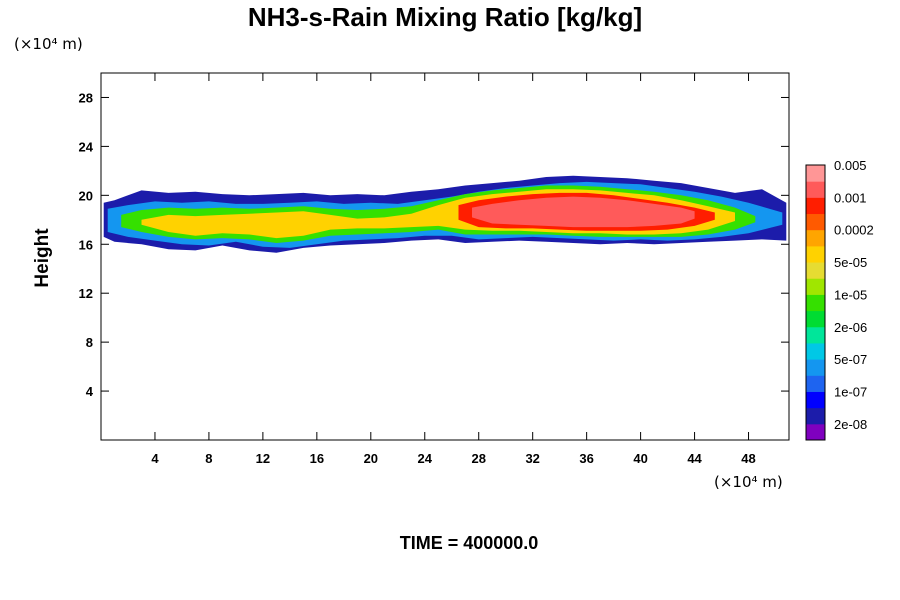 The image size is (900, 600). What do you see at coordinates (850, 327) in the screenshot?
I see `colorbar-label: 2e-06` at bounding box center [850, 327].